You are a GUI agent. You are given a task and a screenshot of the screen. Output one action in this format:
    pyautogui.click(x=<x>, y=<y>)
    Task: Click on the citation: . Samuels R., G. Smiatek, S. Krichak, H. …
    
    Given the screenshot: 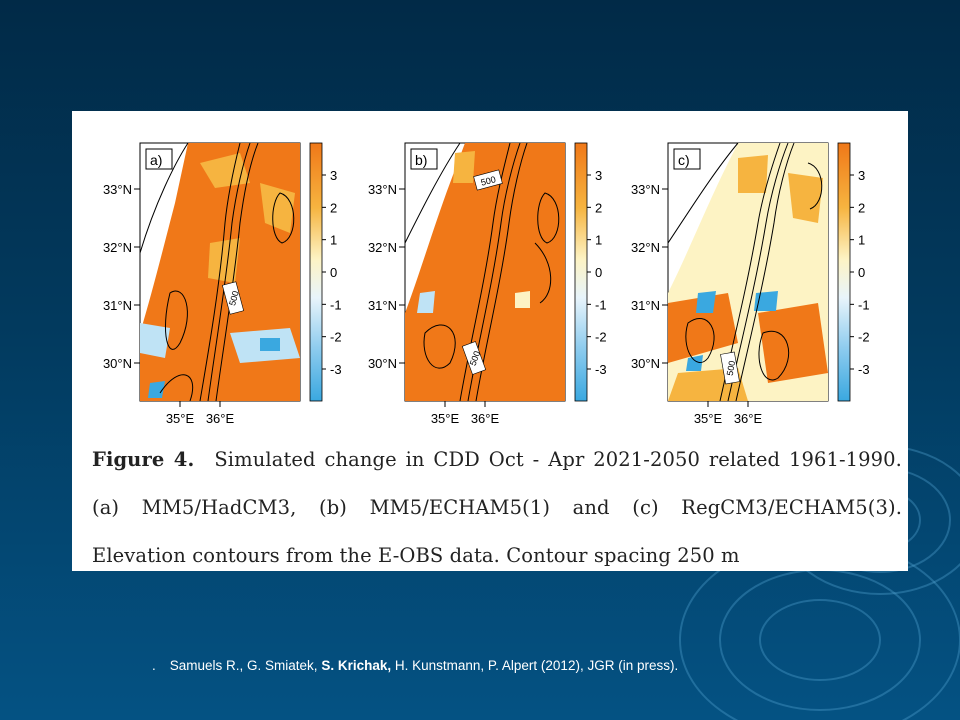 What is the action you would take?
    pyautogui.click(x=415, y=665)
    